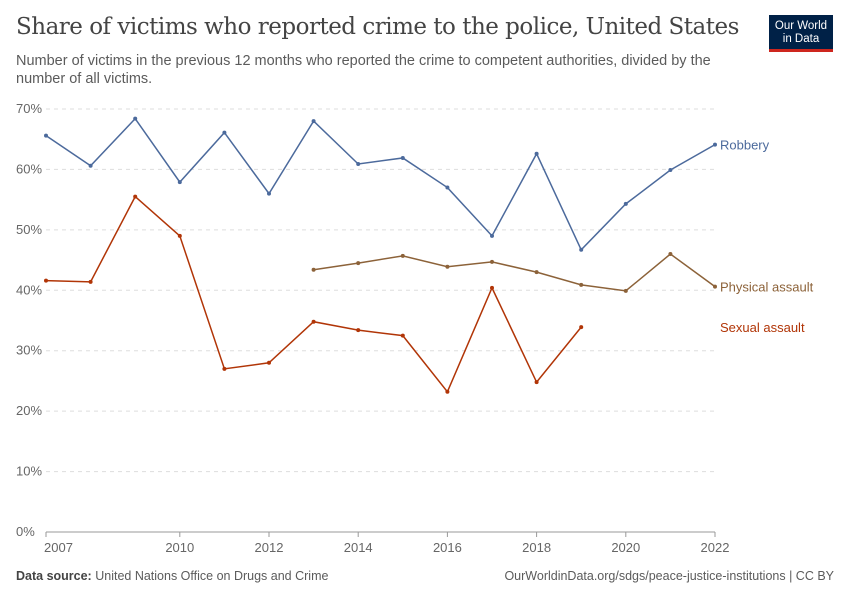  What do you see at coordinates (179, 547) in the screenshot?
I see `x-tick-label: 2010` at bounding box center [179, 547].